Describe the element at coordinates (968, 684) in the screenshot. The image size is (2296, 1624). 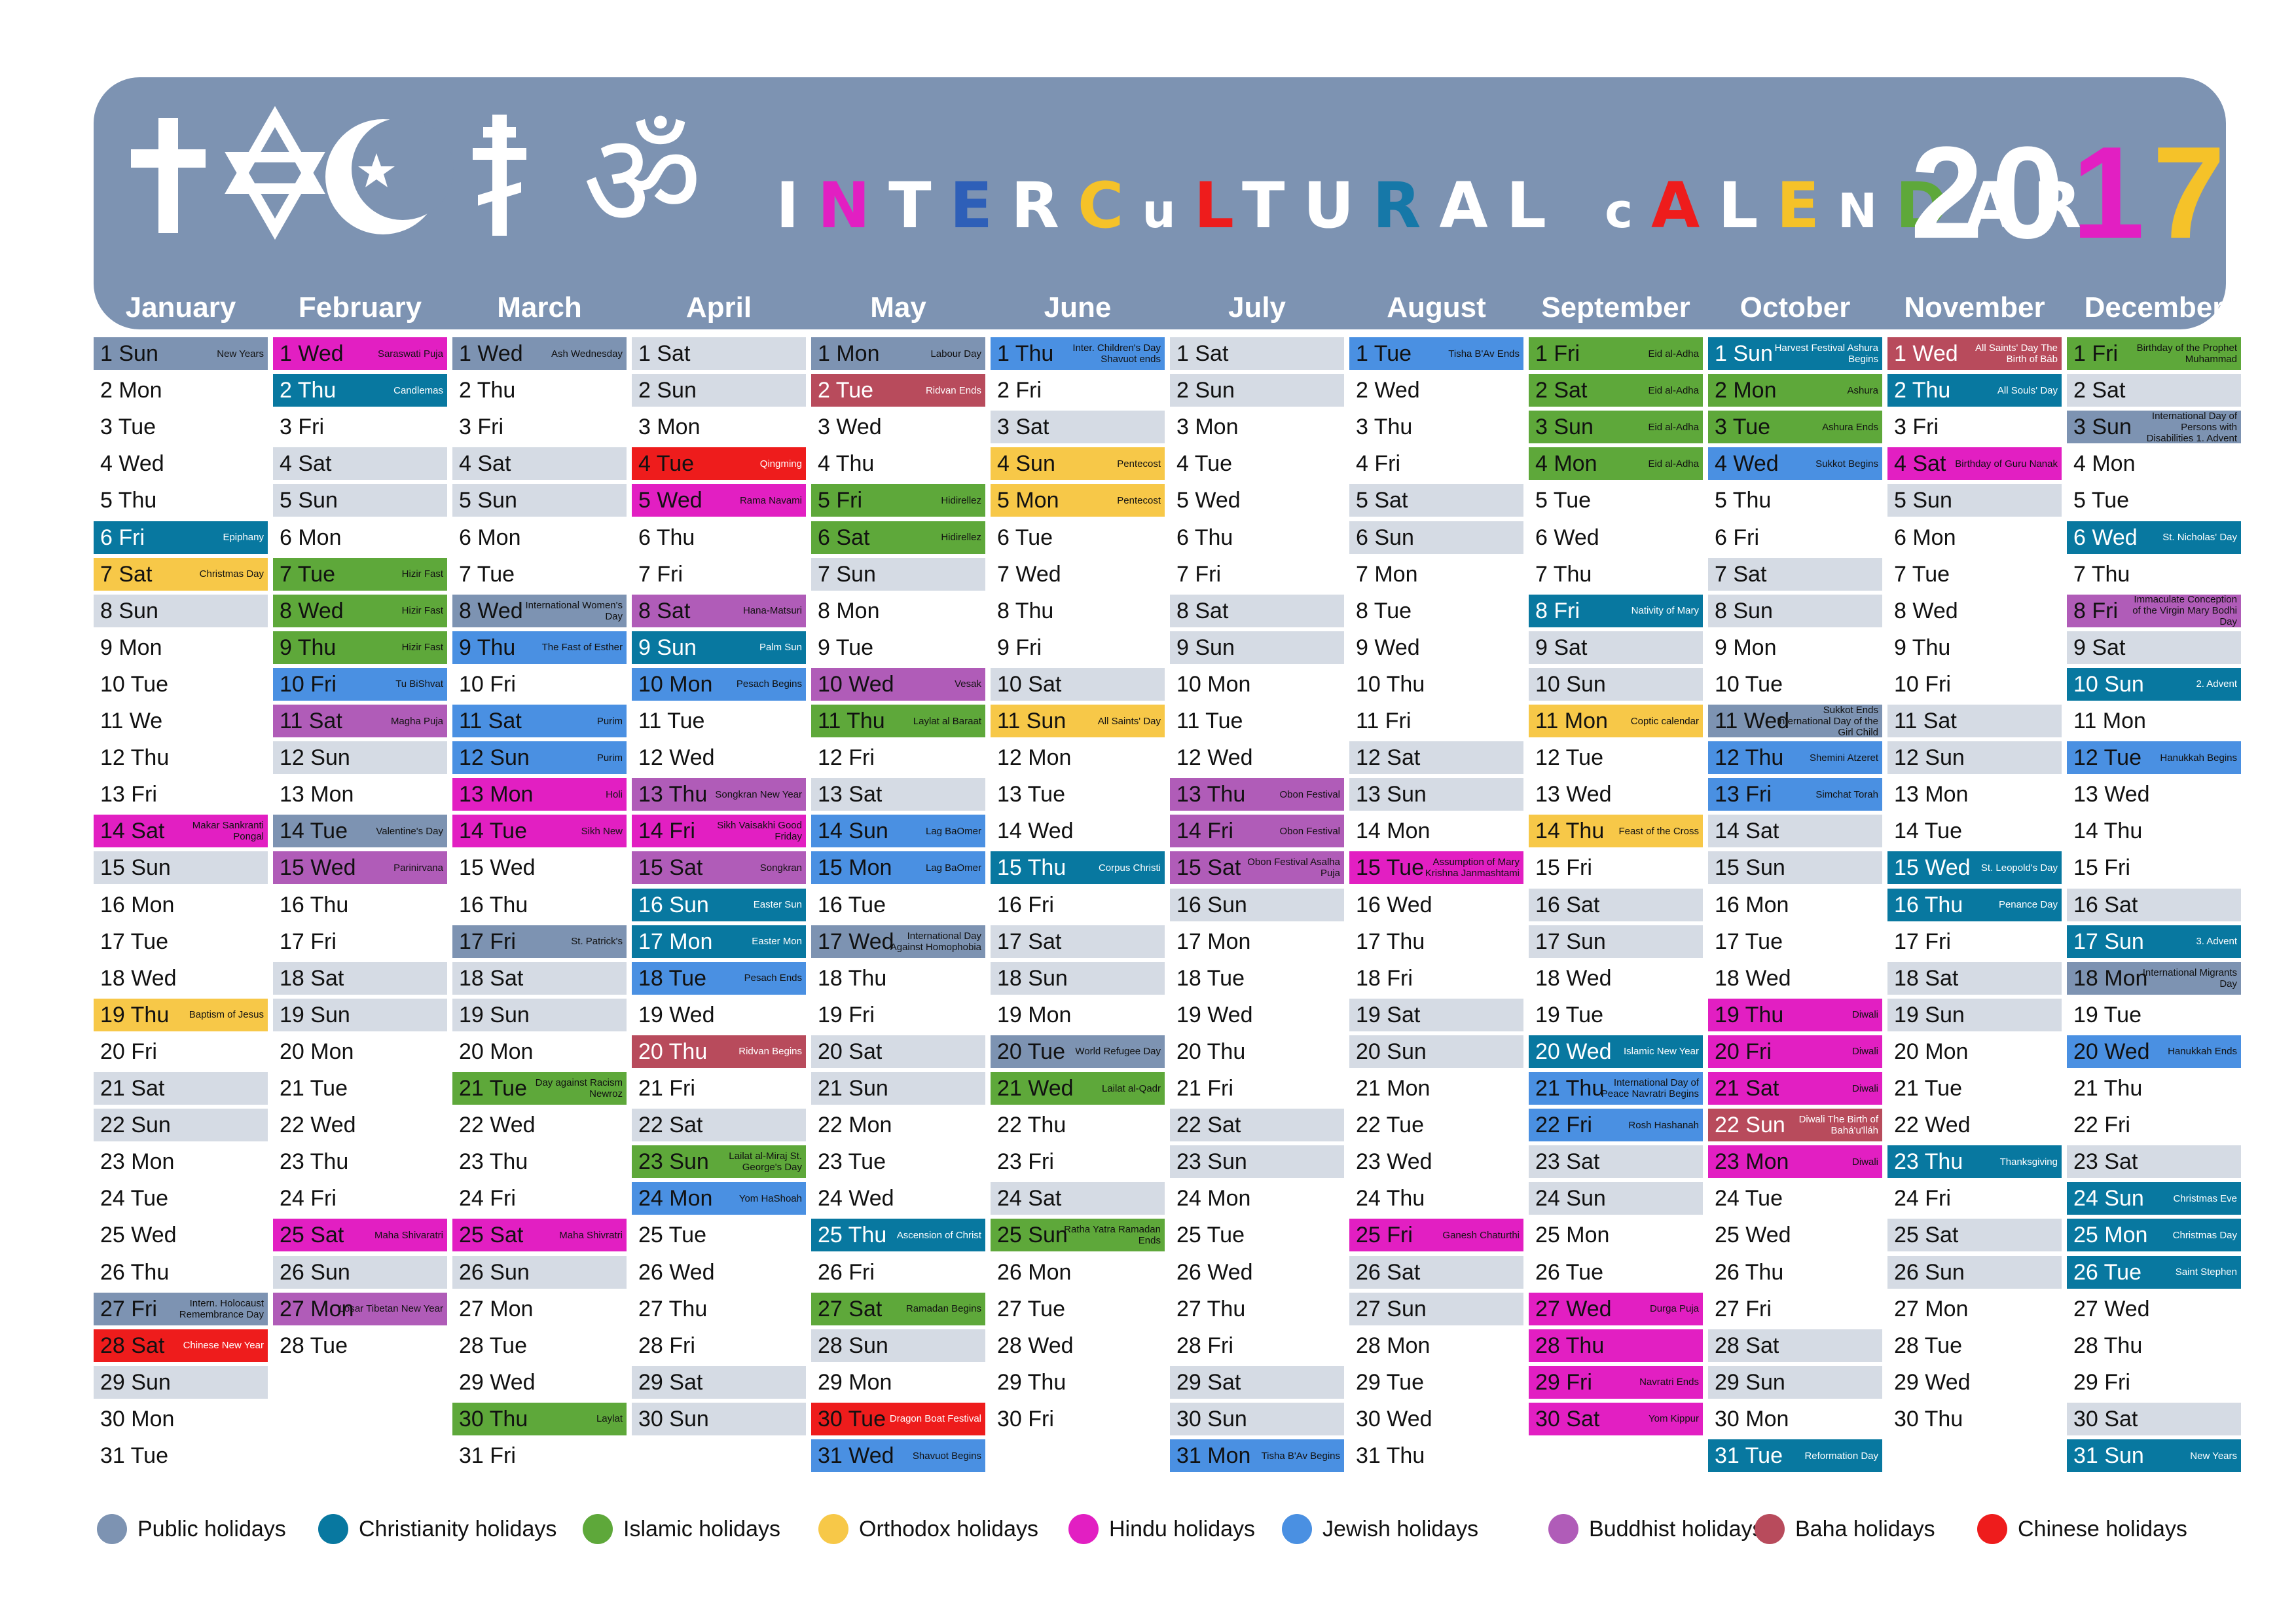
I see `holiday-label: Vesak` at that location.